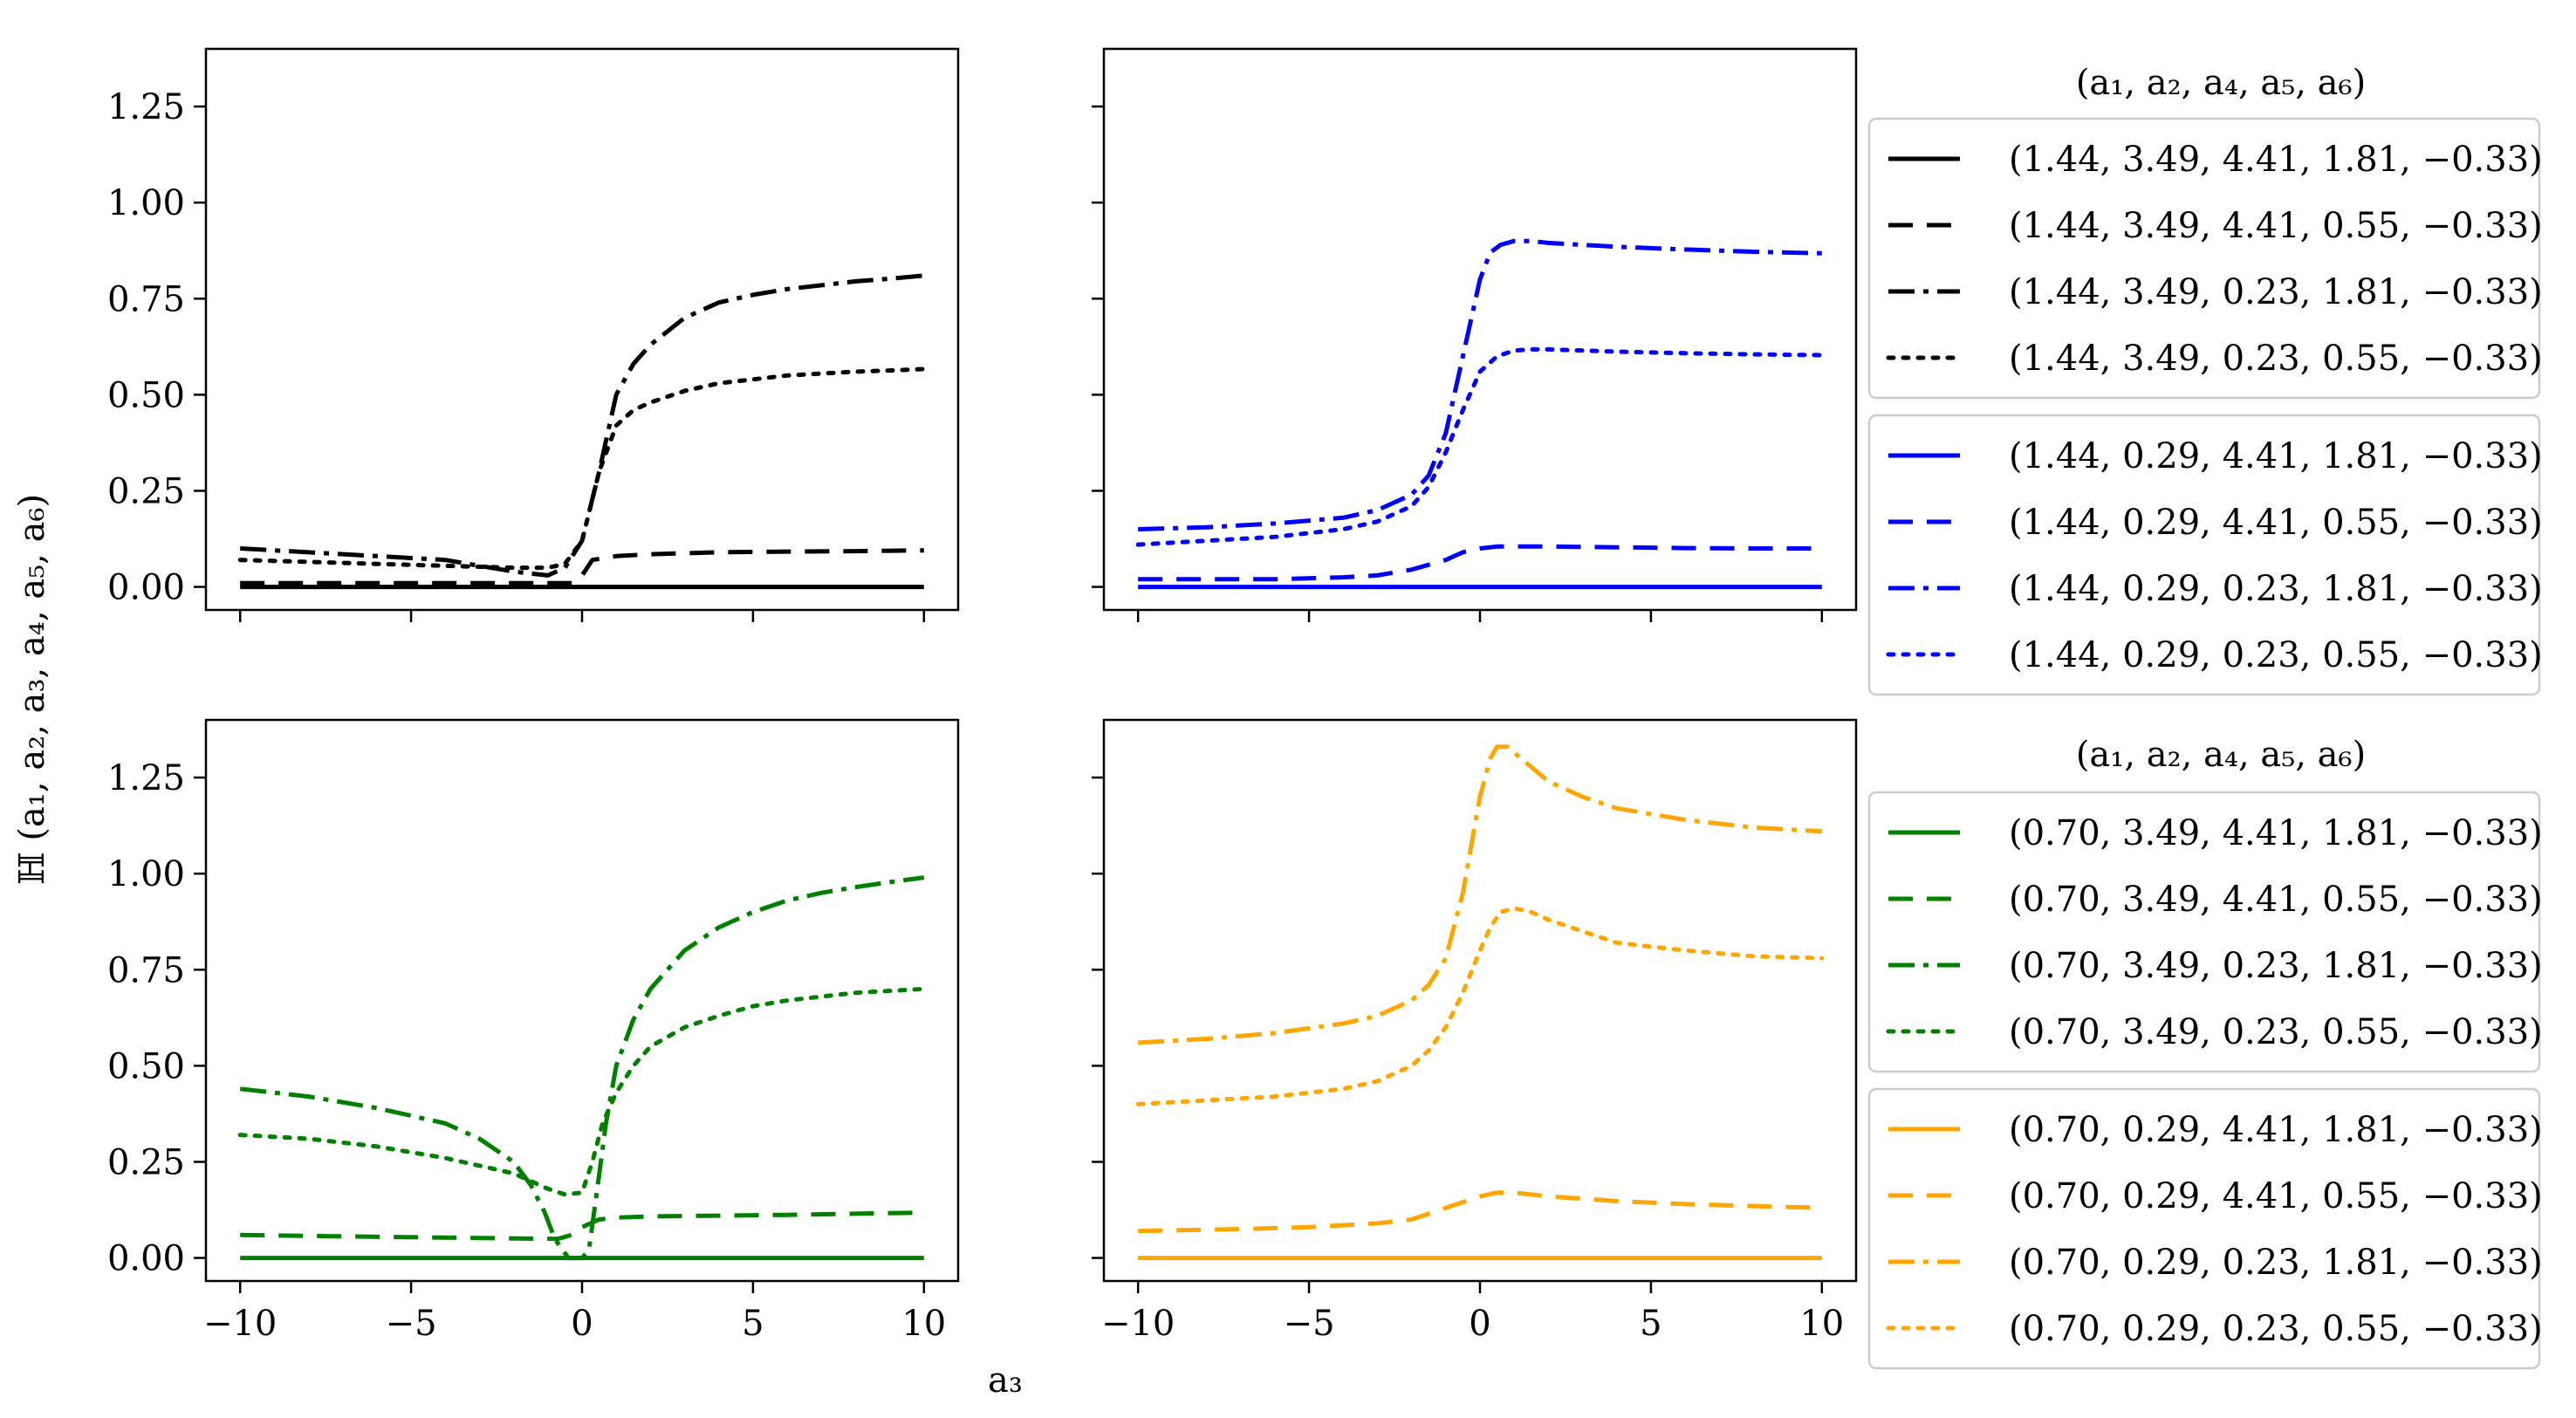  Describe the element at coordinates (146, 778) in the screenshot. I see `y-tick-label-bottom-left-5: 1.25` at that location.